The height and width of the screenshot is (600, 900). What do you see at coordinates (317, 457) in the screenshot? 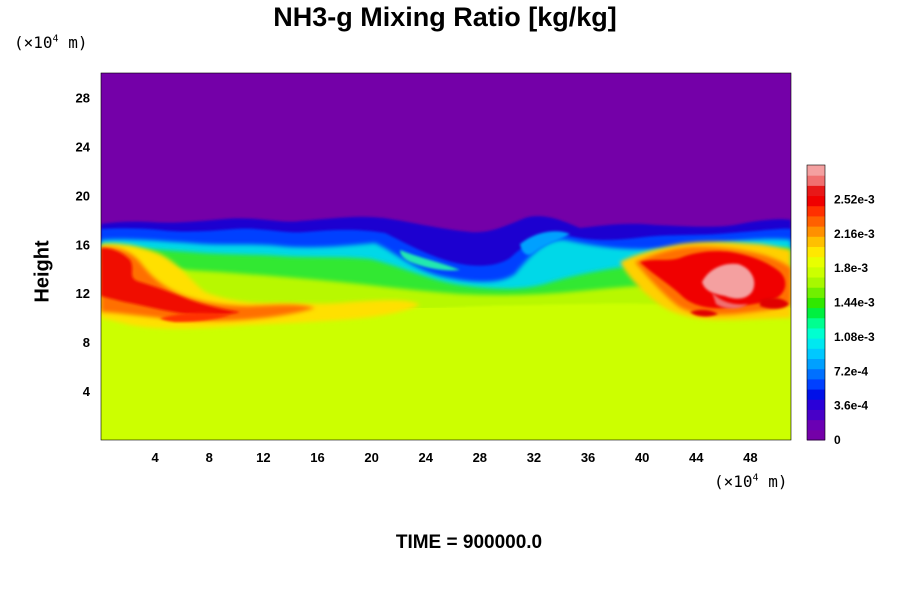
I see `x-tick-label: 16` at bounding box center [317, 457].